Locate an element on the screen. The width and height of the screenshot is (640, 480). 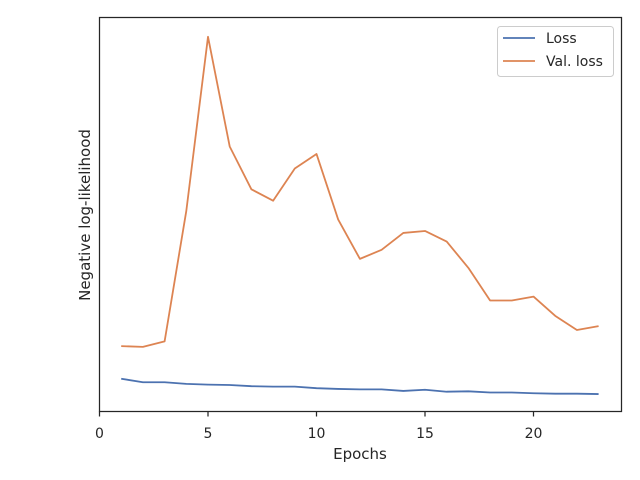
x-axis: 0 5 10 15 20 is located at coordinates (319, 426).